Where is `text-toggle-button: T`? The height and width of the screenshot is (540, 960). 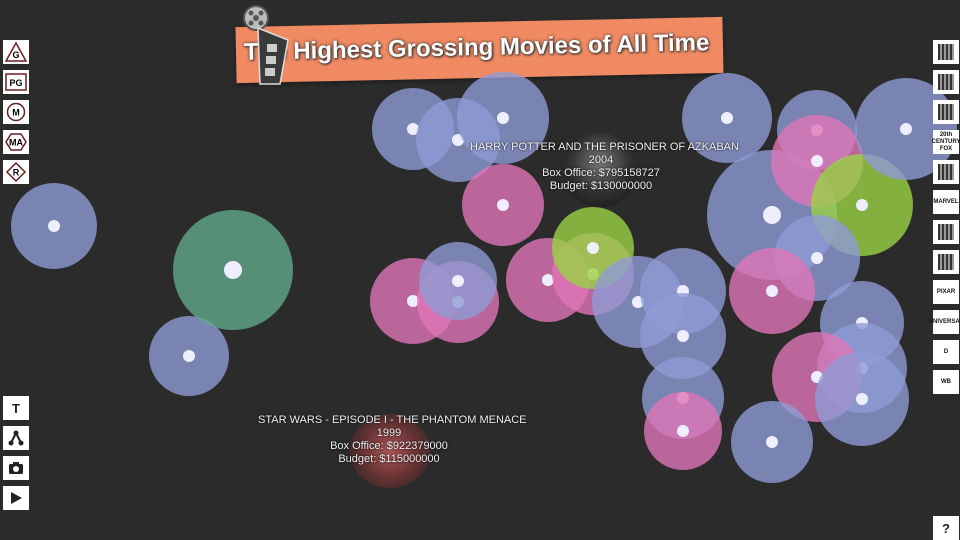 text-toggle-button: T is located at coordinates (16, 408).